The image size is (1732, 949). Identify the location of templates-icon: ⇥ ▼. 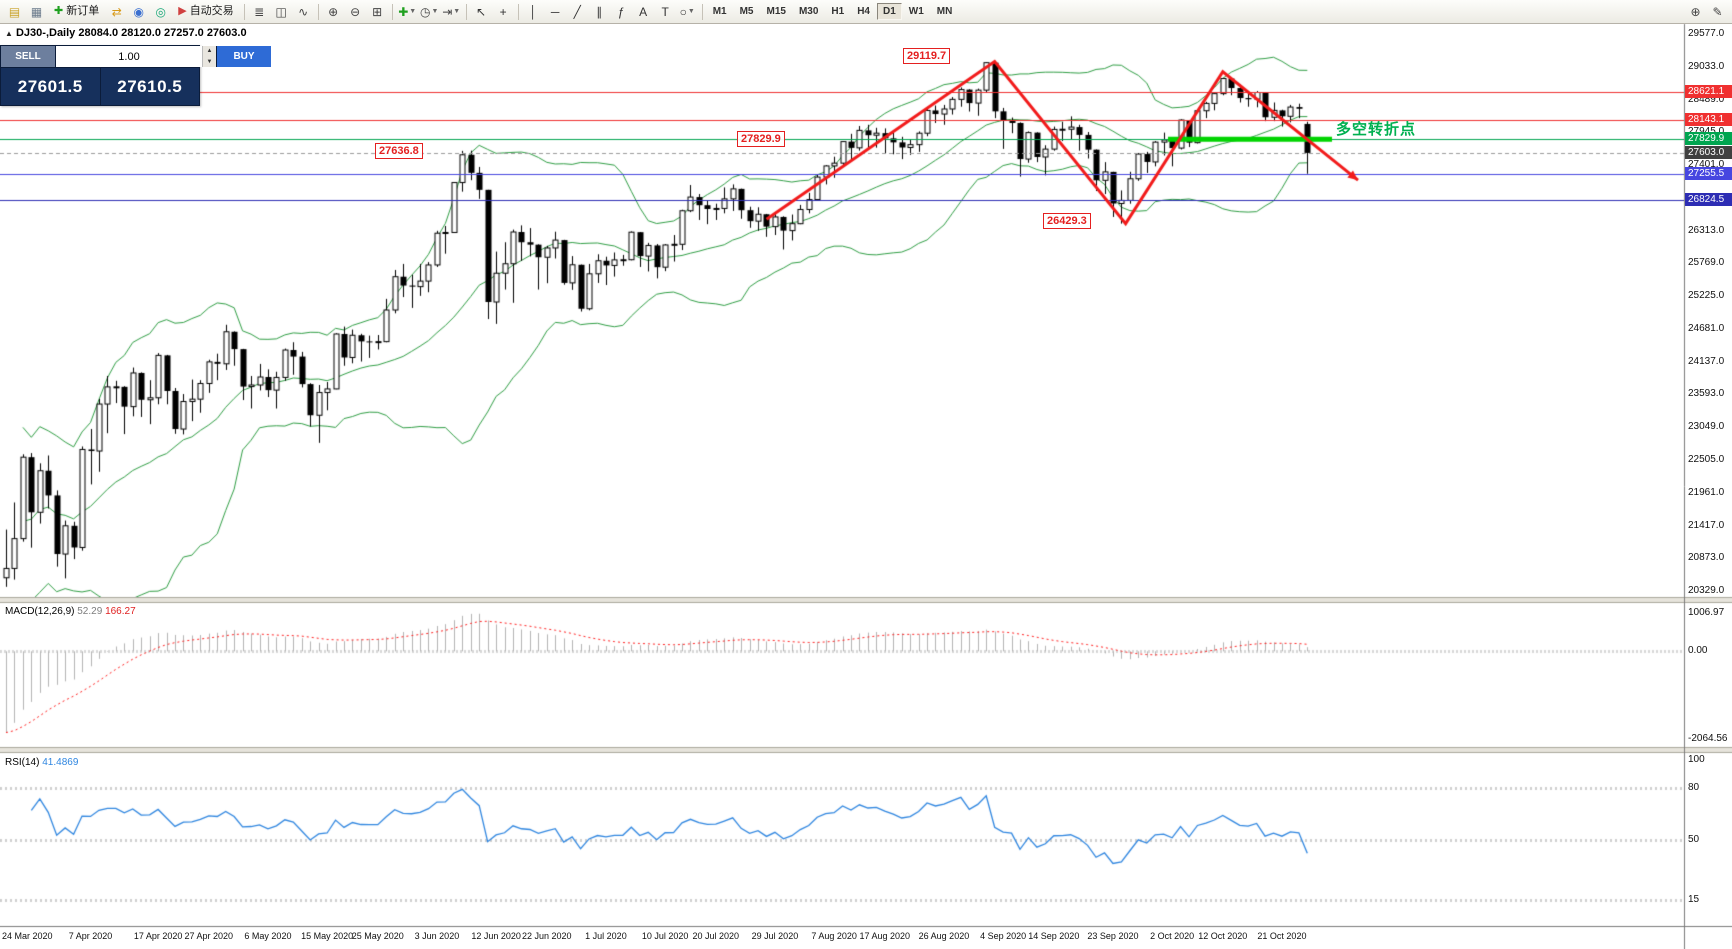
(451, 11).